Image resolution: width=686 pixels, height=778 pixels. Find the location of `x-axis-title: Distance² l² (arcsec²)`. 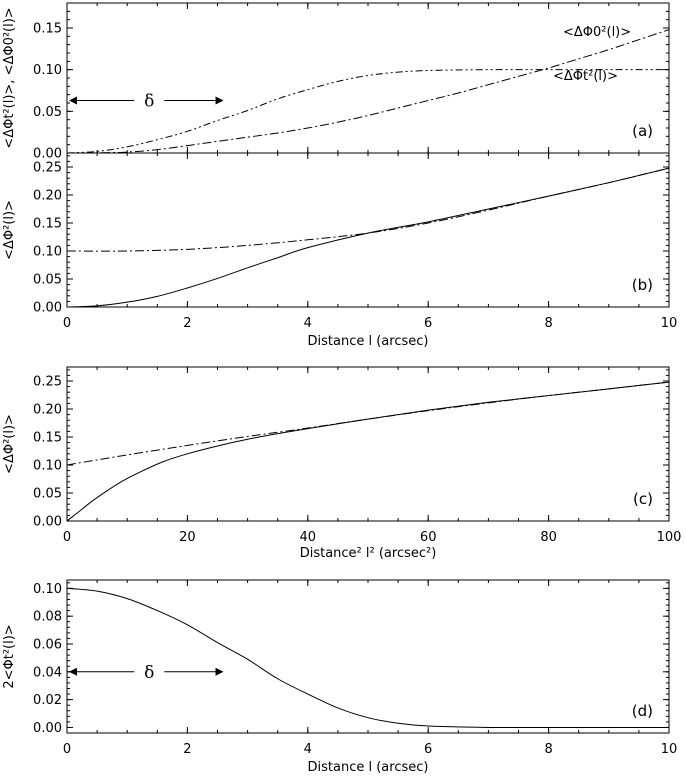

x-axis-title: Distance² l² (arcsec²) is located at coordinates (368, 553).